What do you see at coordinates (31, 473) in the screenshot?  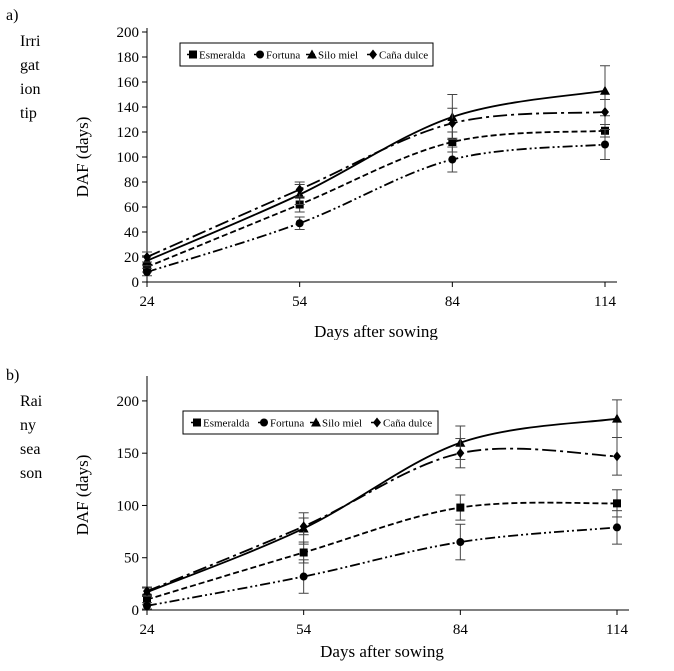 I see `panel-caption-line: son` at bounding box center [31, 473].